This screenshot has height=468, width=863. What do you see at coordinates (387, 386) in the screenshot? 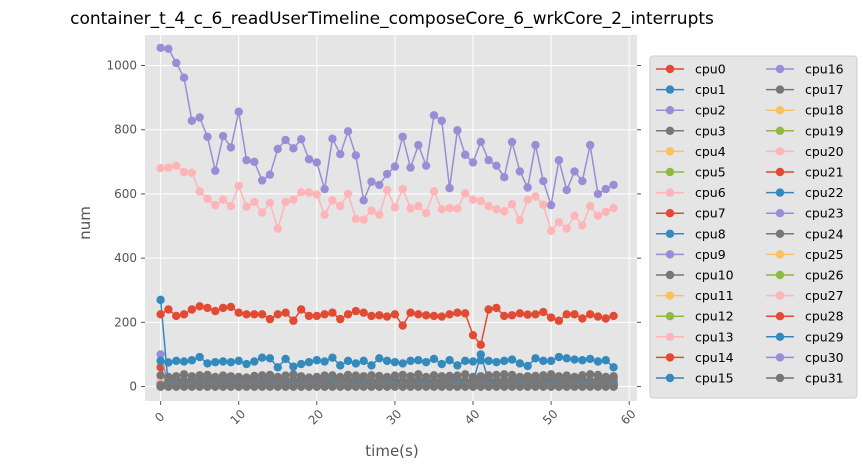
I see `series-cpu31` at bounding box center [387, 386].